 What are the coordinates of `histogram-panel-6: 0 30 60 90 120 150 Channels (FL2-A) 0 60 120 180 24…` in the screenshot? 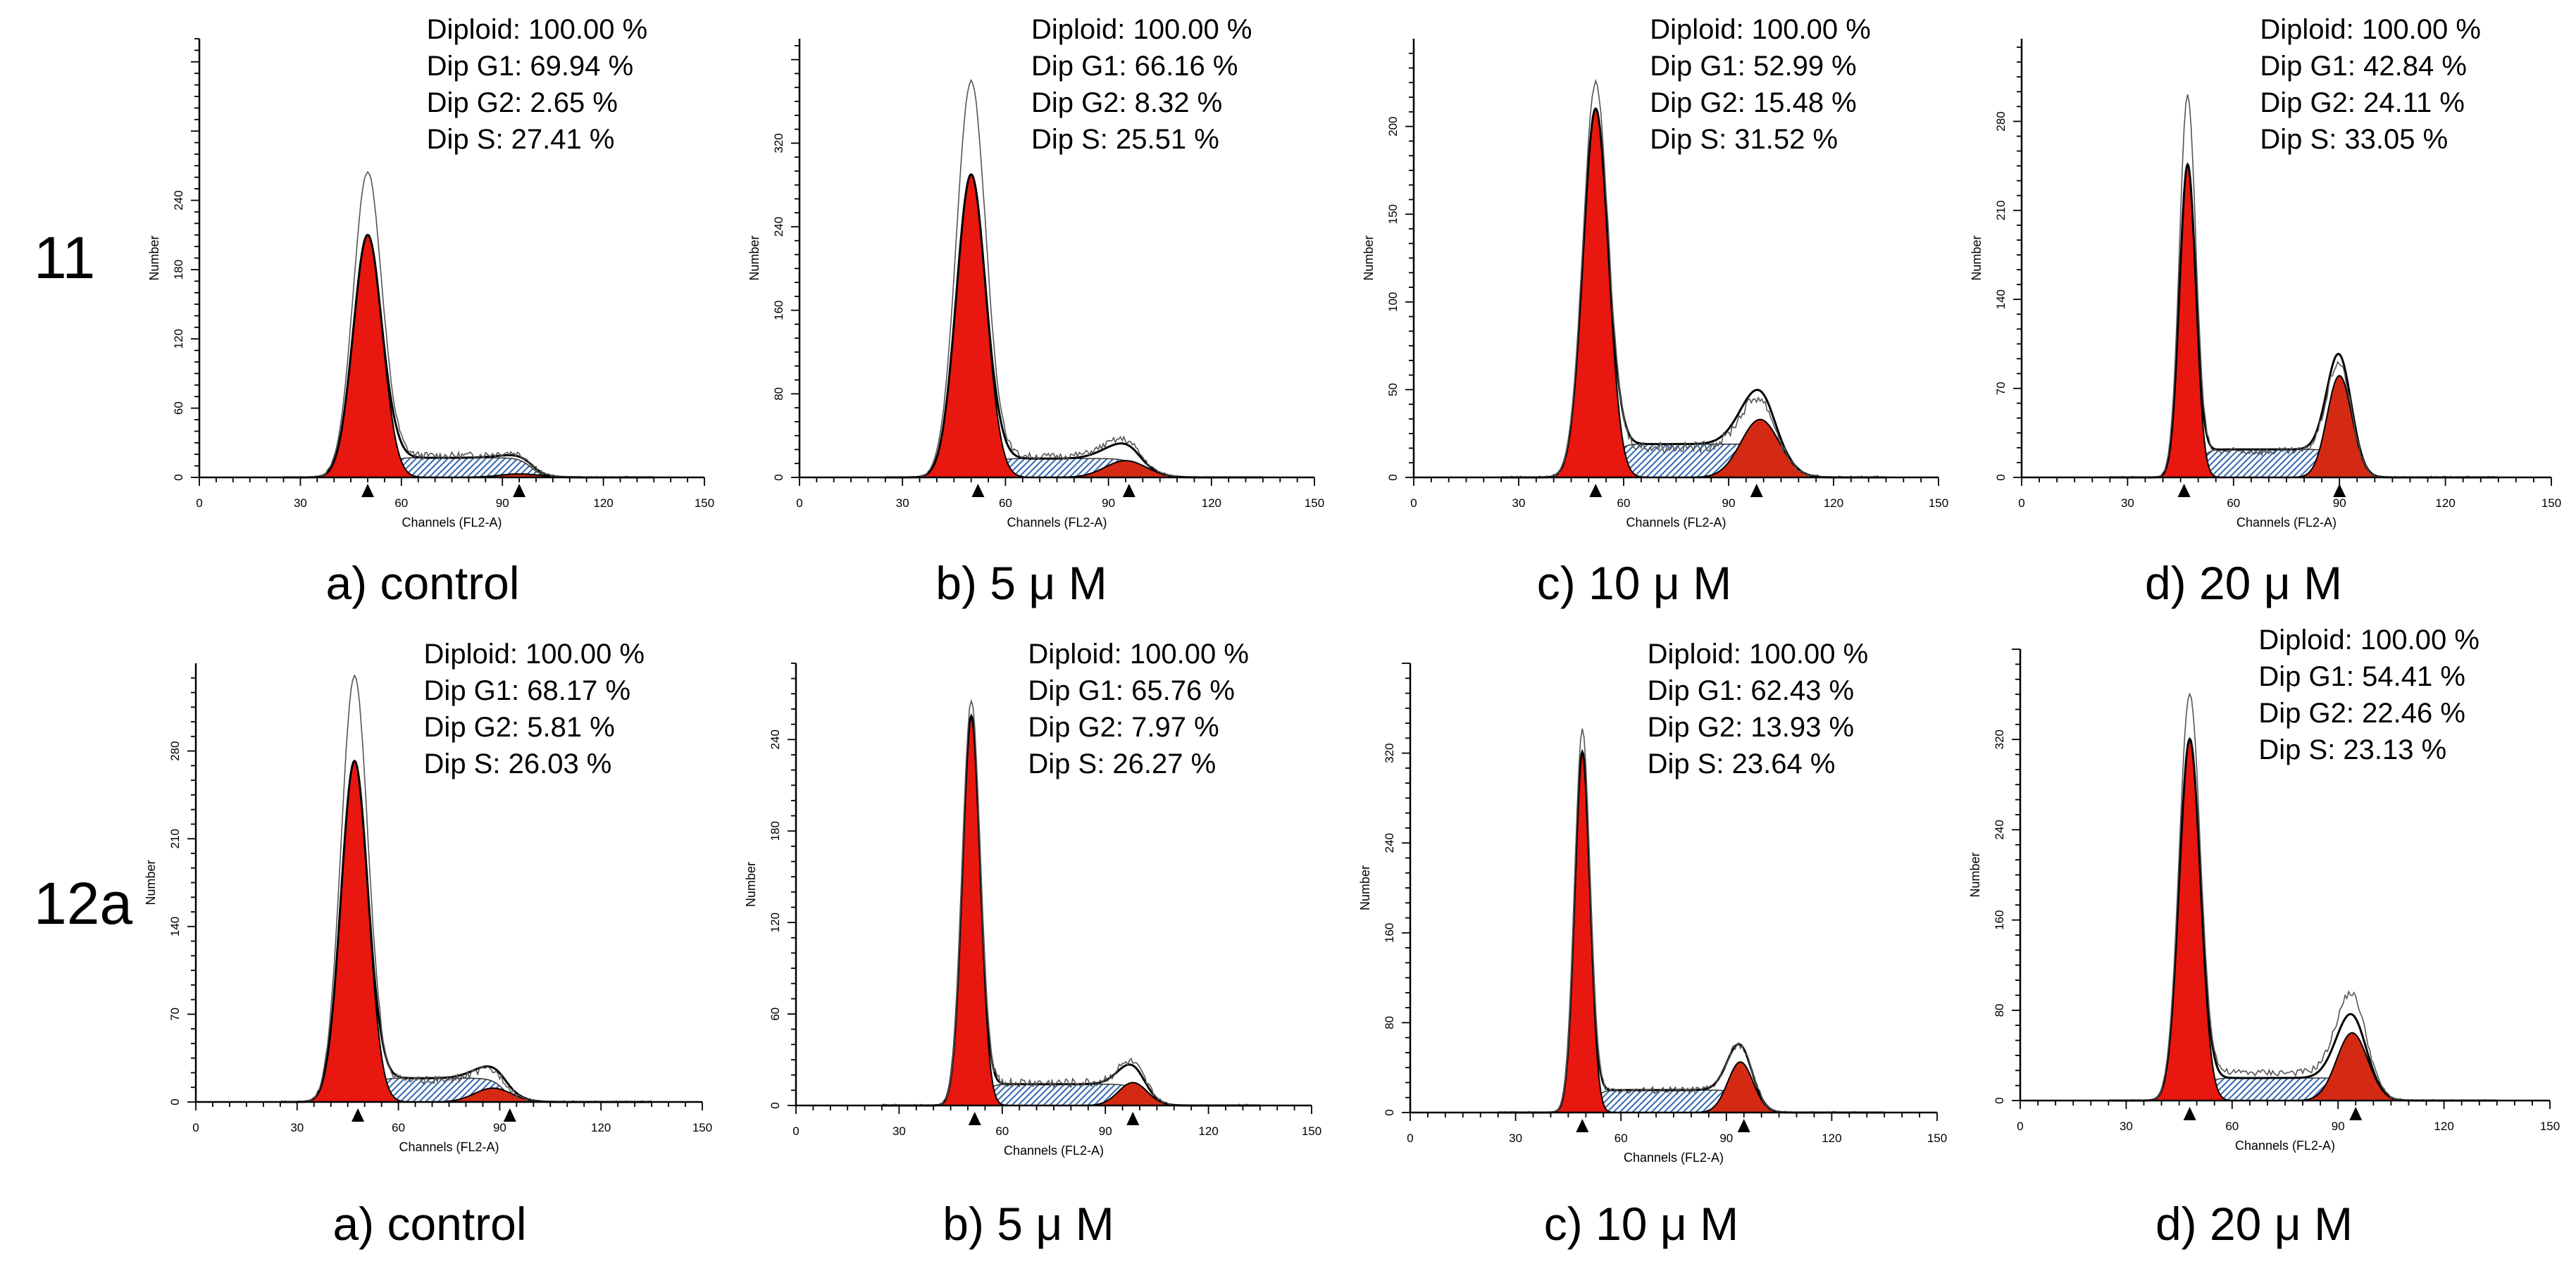 It's located at (1032, 899).